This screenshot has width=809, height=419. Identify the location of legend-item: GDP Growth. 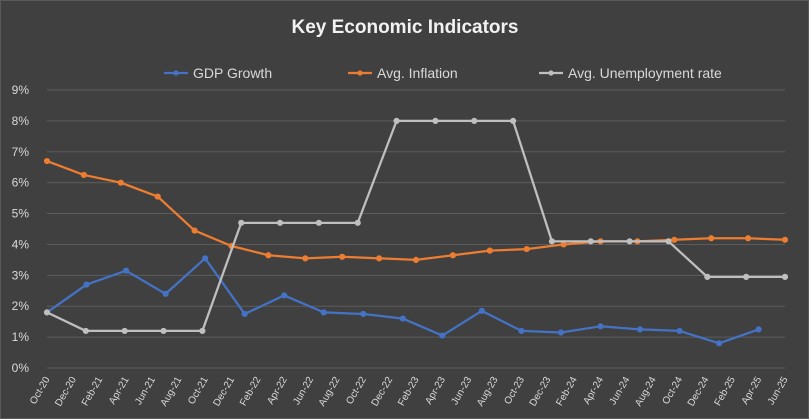
(218, 73).